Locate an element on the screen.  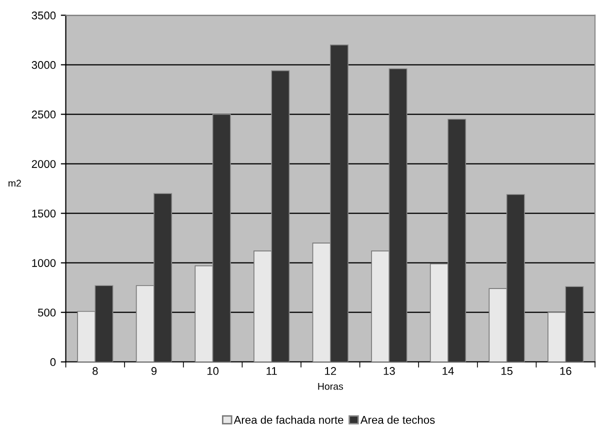
x-tick-label: 13 is located at coordinates (389, 371).